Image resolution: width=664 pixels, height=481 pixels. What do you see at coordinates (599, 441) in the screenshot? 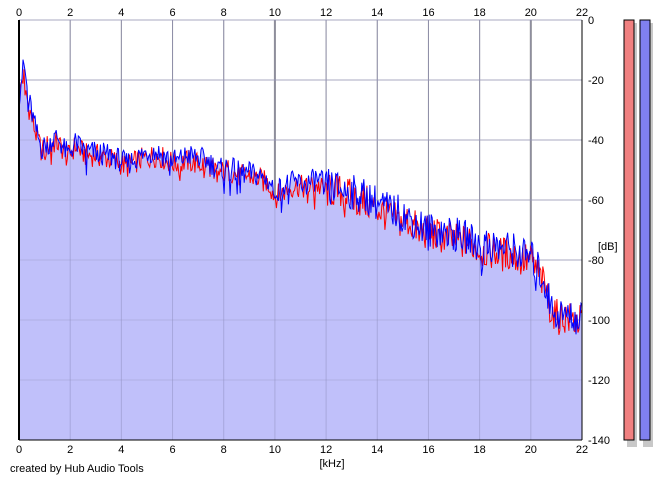
I see `y-tick-label: -140` at bounding box center [599, 441].